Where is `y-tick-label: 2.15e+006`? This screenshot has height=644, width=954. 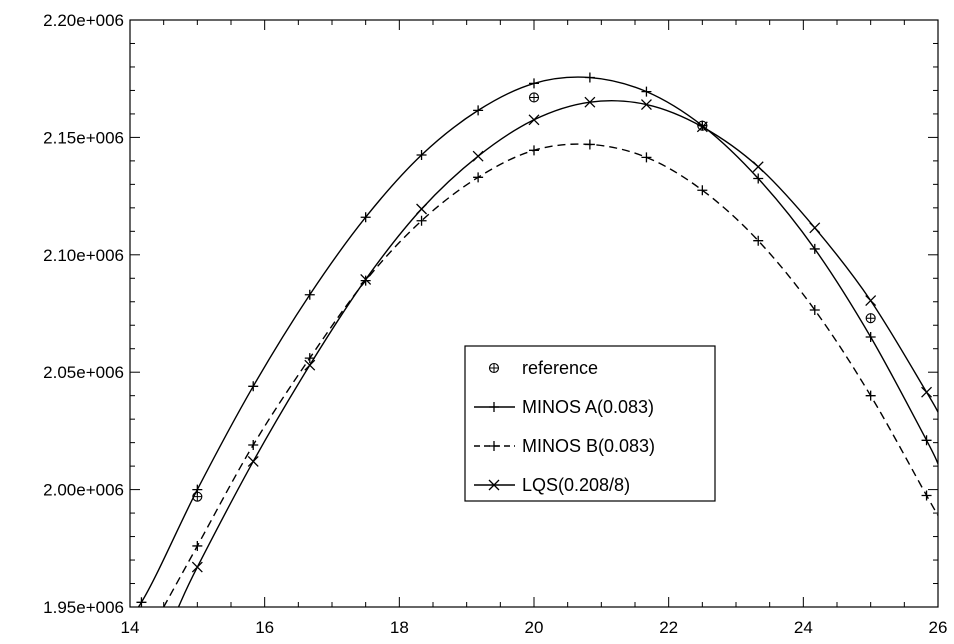
y-tick-label: 2.15e+006 is located at coordinates (83, 137).